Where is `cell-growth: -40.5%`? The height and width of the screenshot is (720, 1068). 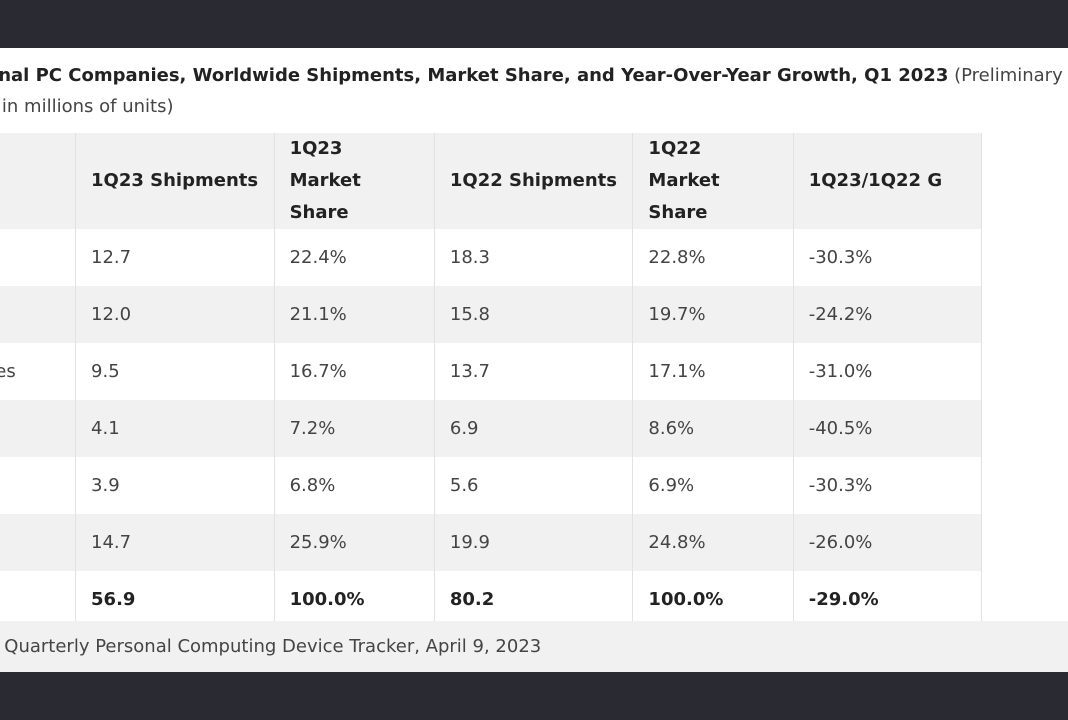 cell-growth: -40.5% is located at coordinates (888, 428).